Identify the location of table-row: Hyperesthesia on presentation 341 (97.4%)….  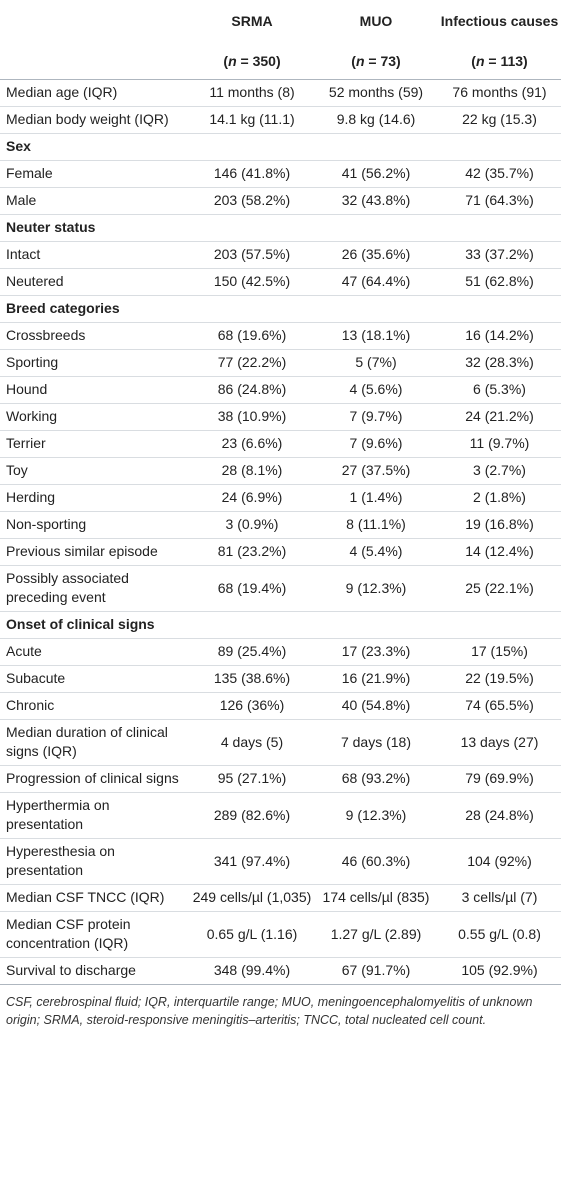
(280, 861).